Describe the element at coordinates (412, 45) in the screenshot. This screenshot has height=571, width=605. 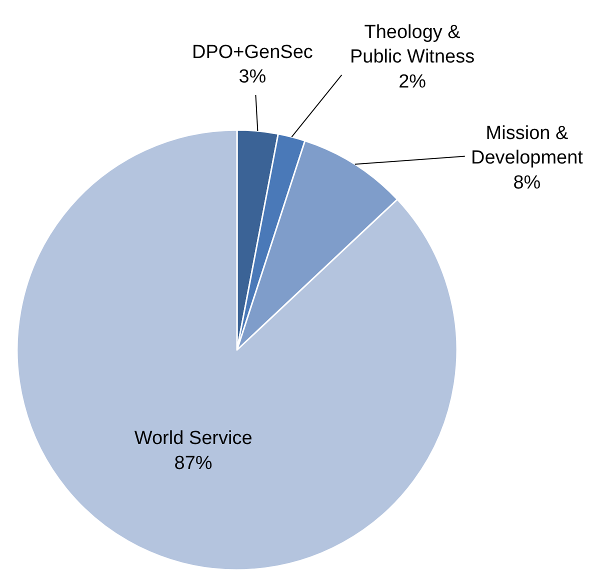
I see `slice-label: Theology & Public Witness` at that location.